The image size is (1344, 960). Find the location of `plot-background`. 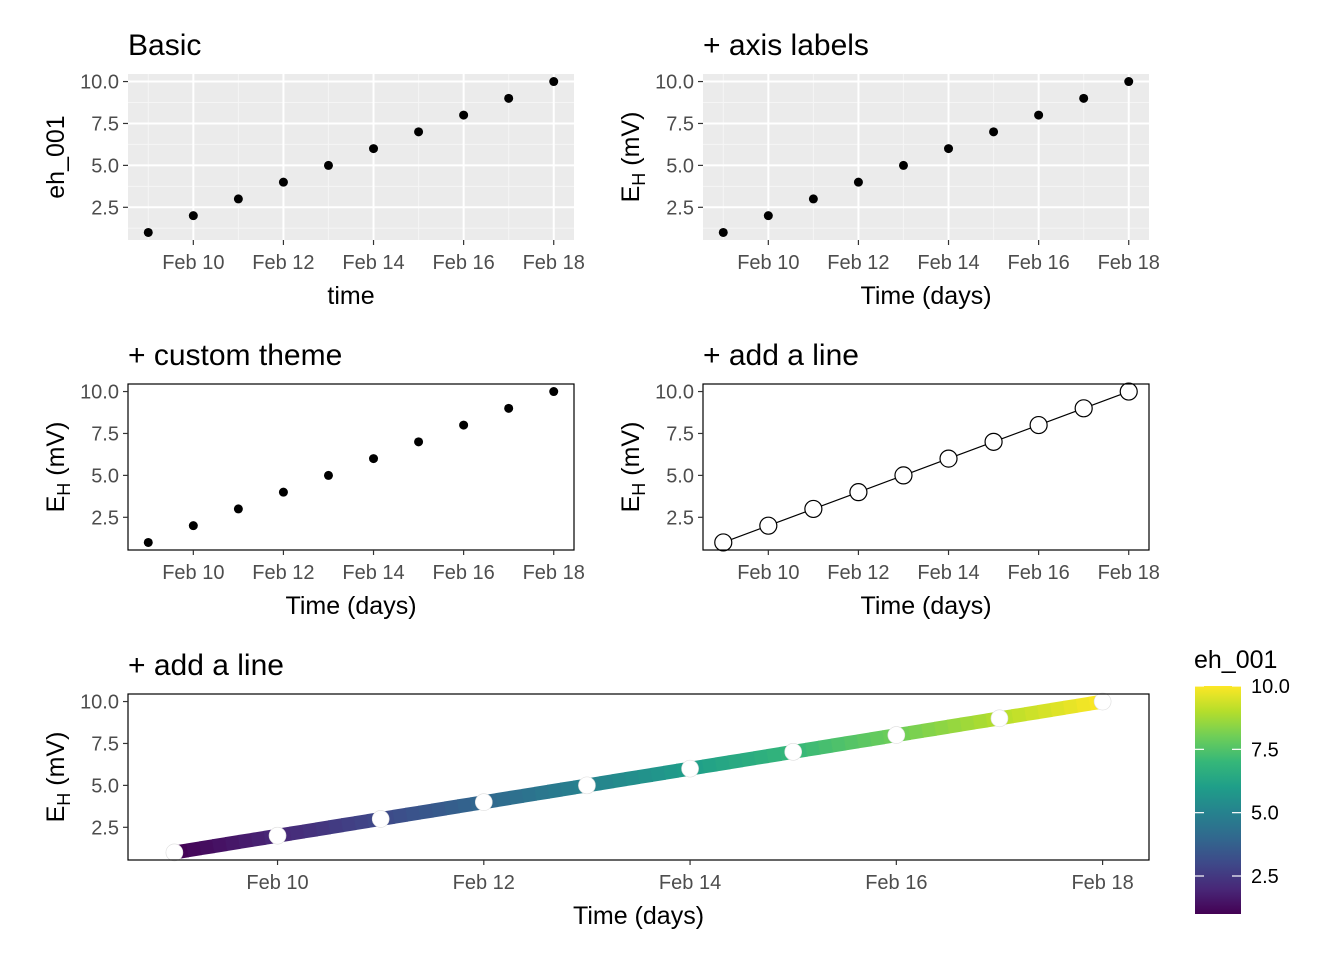

plot-background is located at coordinates (926, 157).